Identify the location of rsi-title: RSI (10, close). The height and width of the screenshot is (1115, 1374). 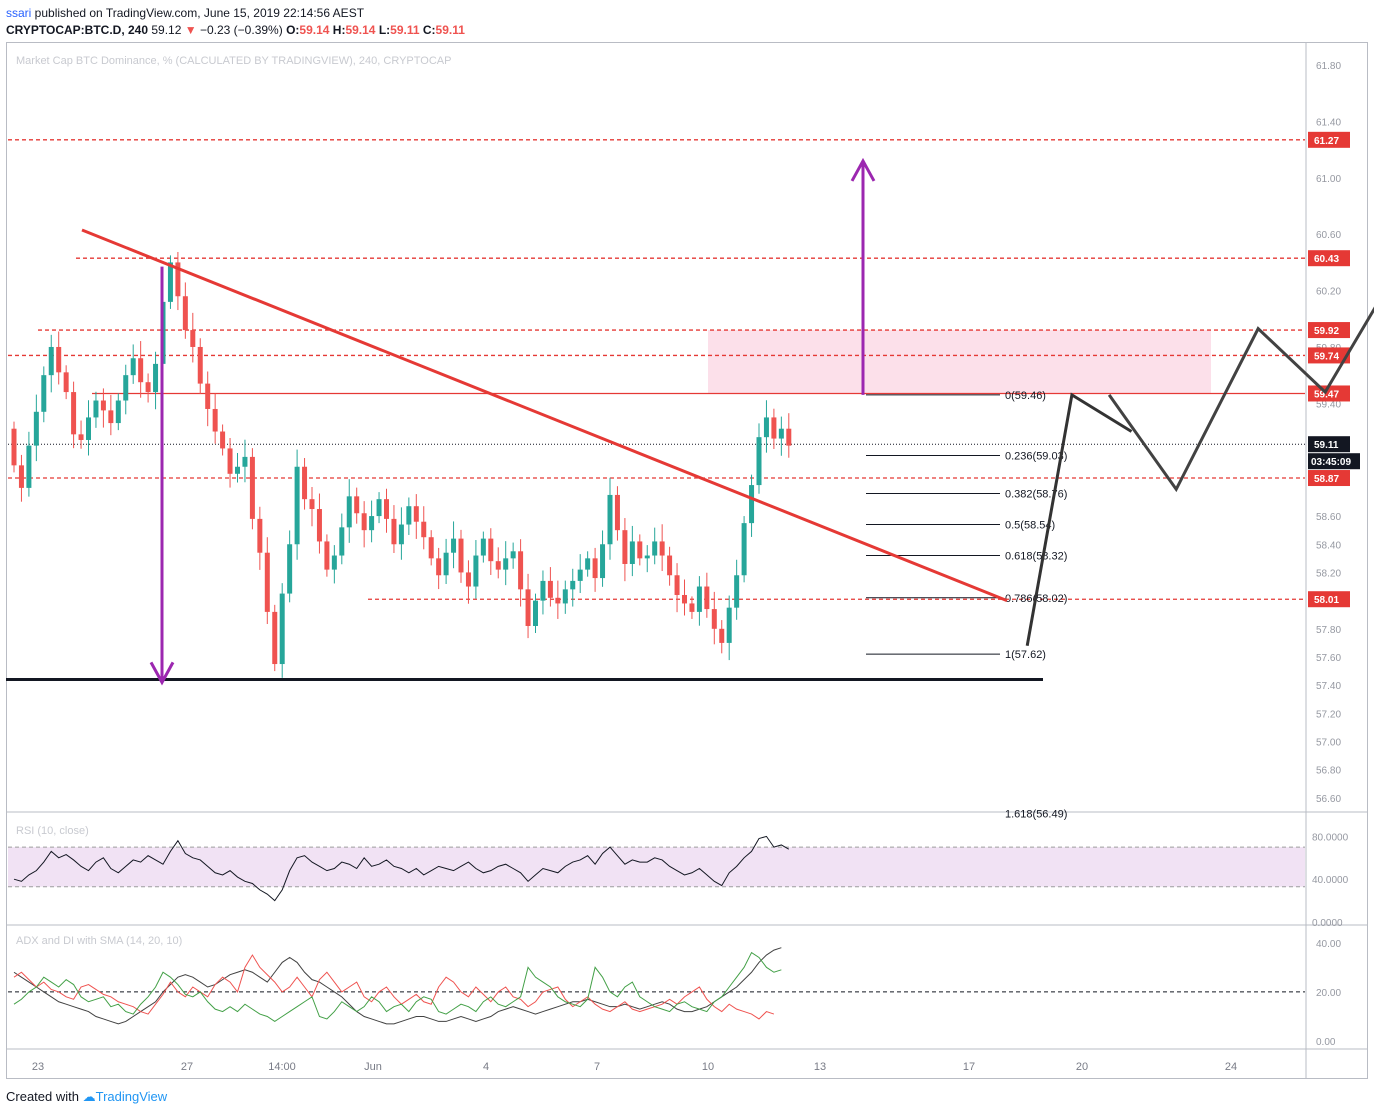
(52, 831).